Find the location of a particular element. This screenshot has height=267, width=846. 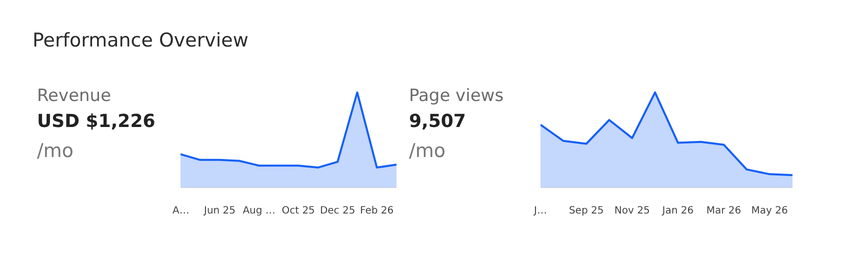

x-tick-label: Jun 25 is located at coordinates (219, 211).